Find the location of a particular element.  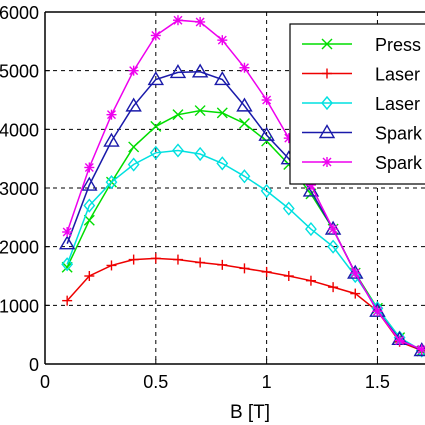

x-tick-label: 1.5 is located at coordinates (377, 382).